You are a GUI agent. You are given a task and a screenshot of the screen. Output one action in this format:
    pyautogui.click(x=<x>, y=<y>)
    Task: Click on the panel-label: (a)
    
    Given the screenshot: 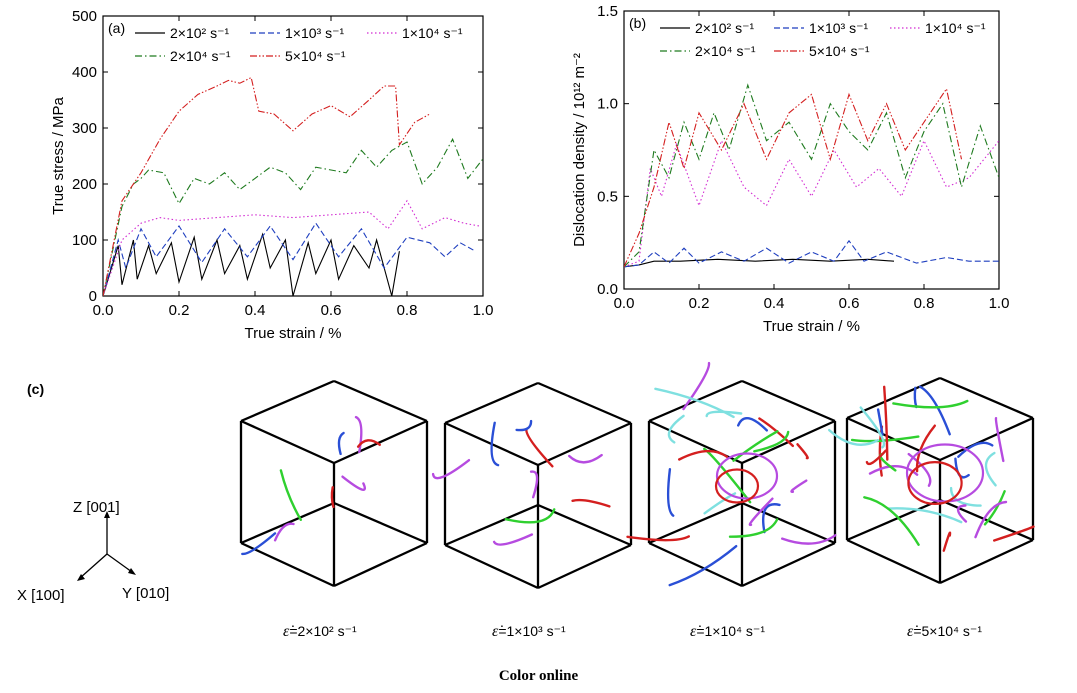 What is the action you would take?
    pyautogui.click(x=116, y=28)
    